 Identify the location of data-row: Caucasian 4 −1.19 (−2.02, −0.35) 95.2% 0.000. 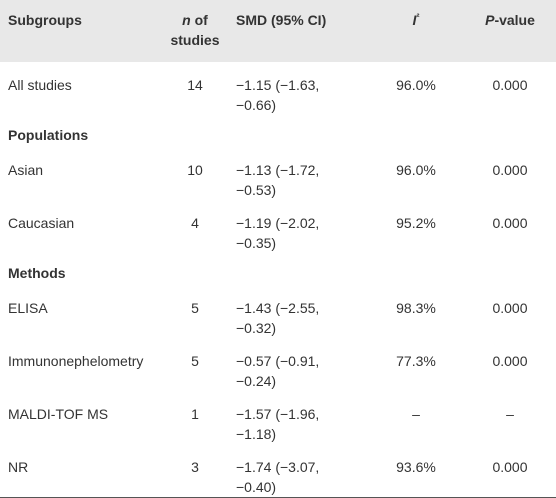
(278, 226).